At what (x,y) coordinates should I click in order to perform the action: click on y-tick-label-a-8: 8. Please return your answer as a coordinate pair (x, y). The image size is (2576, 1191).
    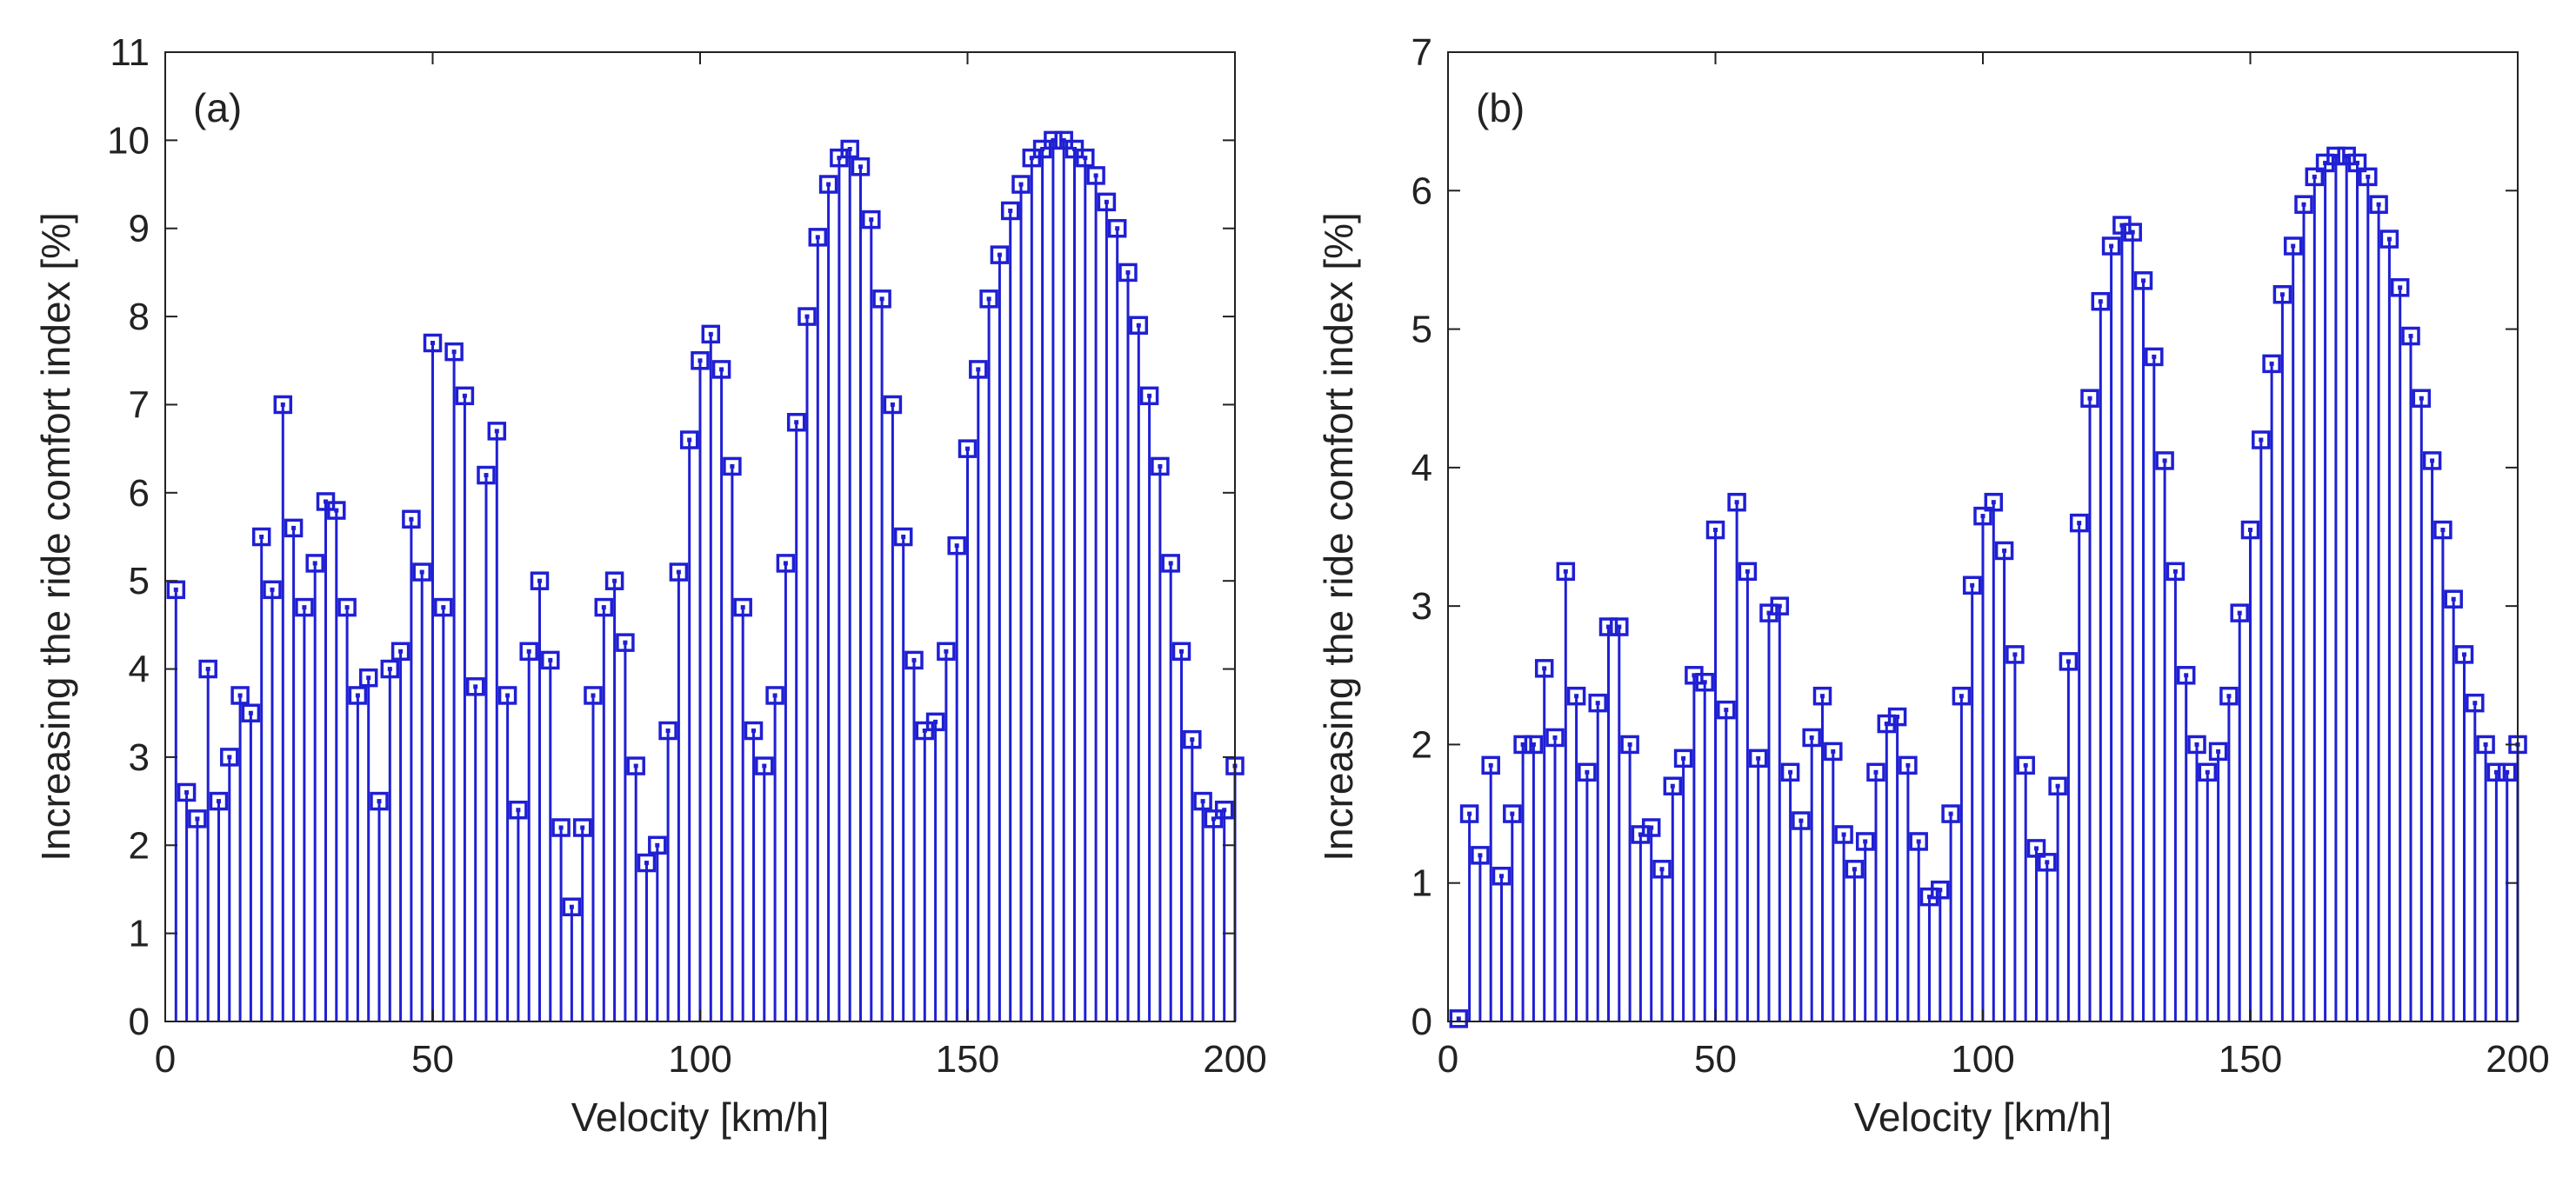
    Looking at the image, I should click on (139, 317).